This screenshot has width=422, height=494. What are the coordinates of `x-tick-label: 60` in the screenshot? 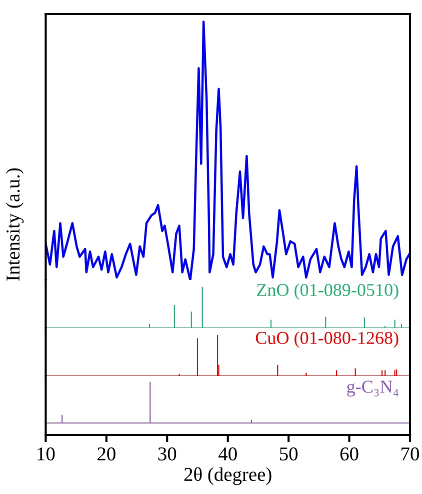 It's located at (349, 453).